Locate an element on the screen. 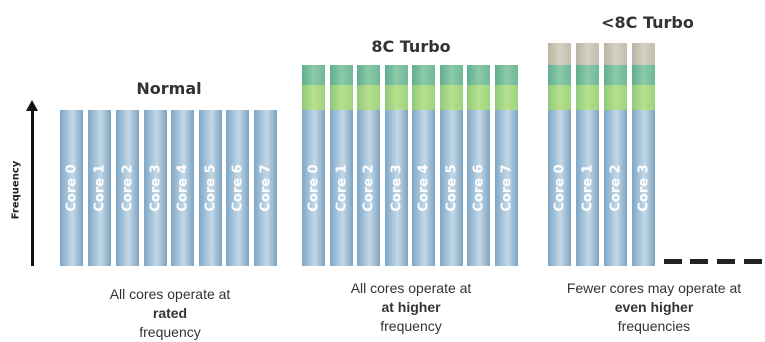 This screenshot has height=342, width=765. caption-emphasis: rated is located at coordinates (170, 313).